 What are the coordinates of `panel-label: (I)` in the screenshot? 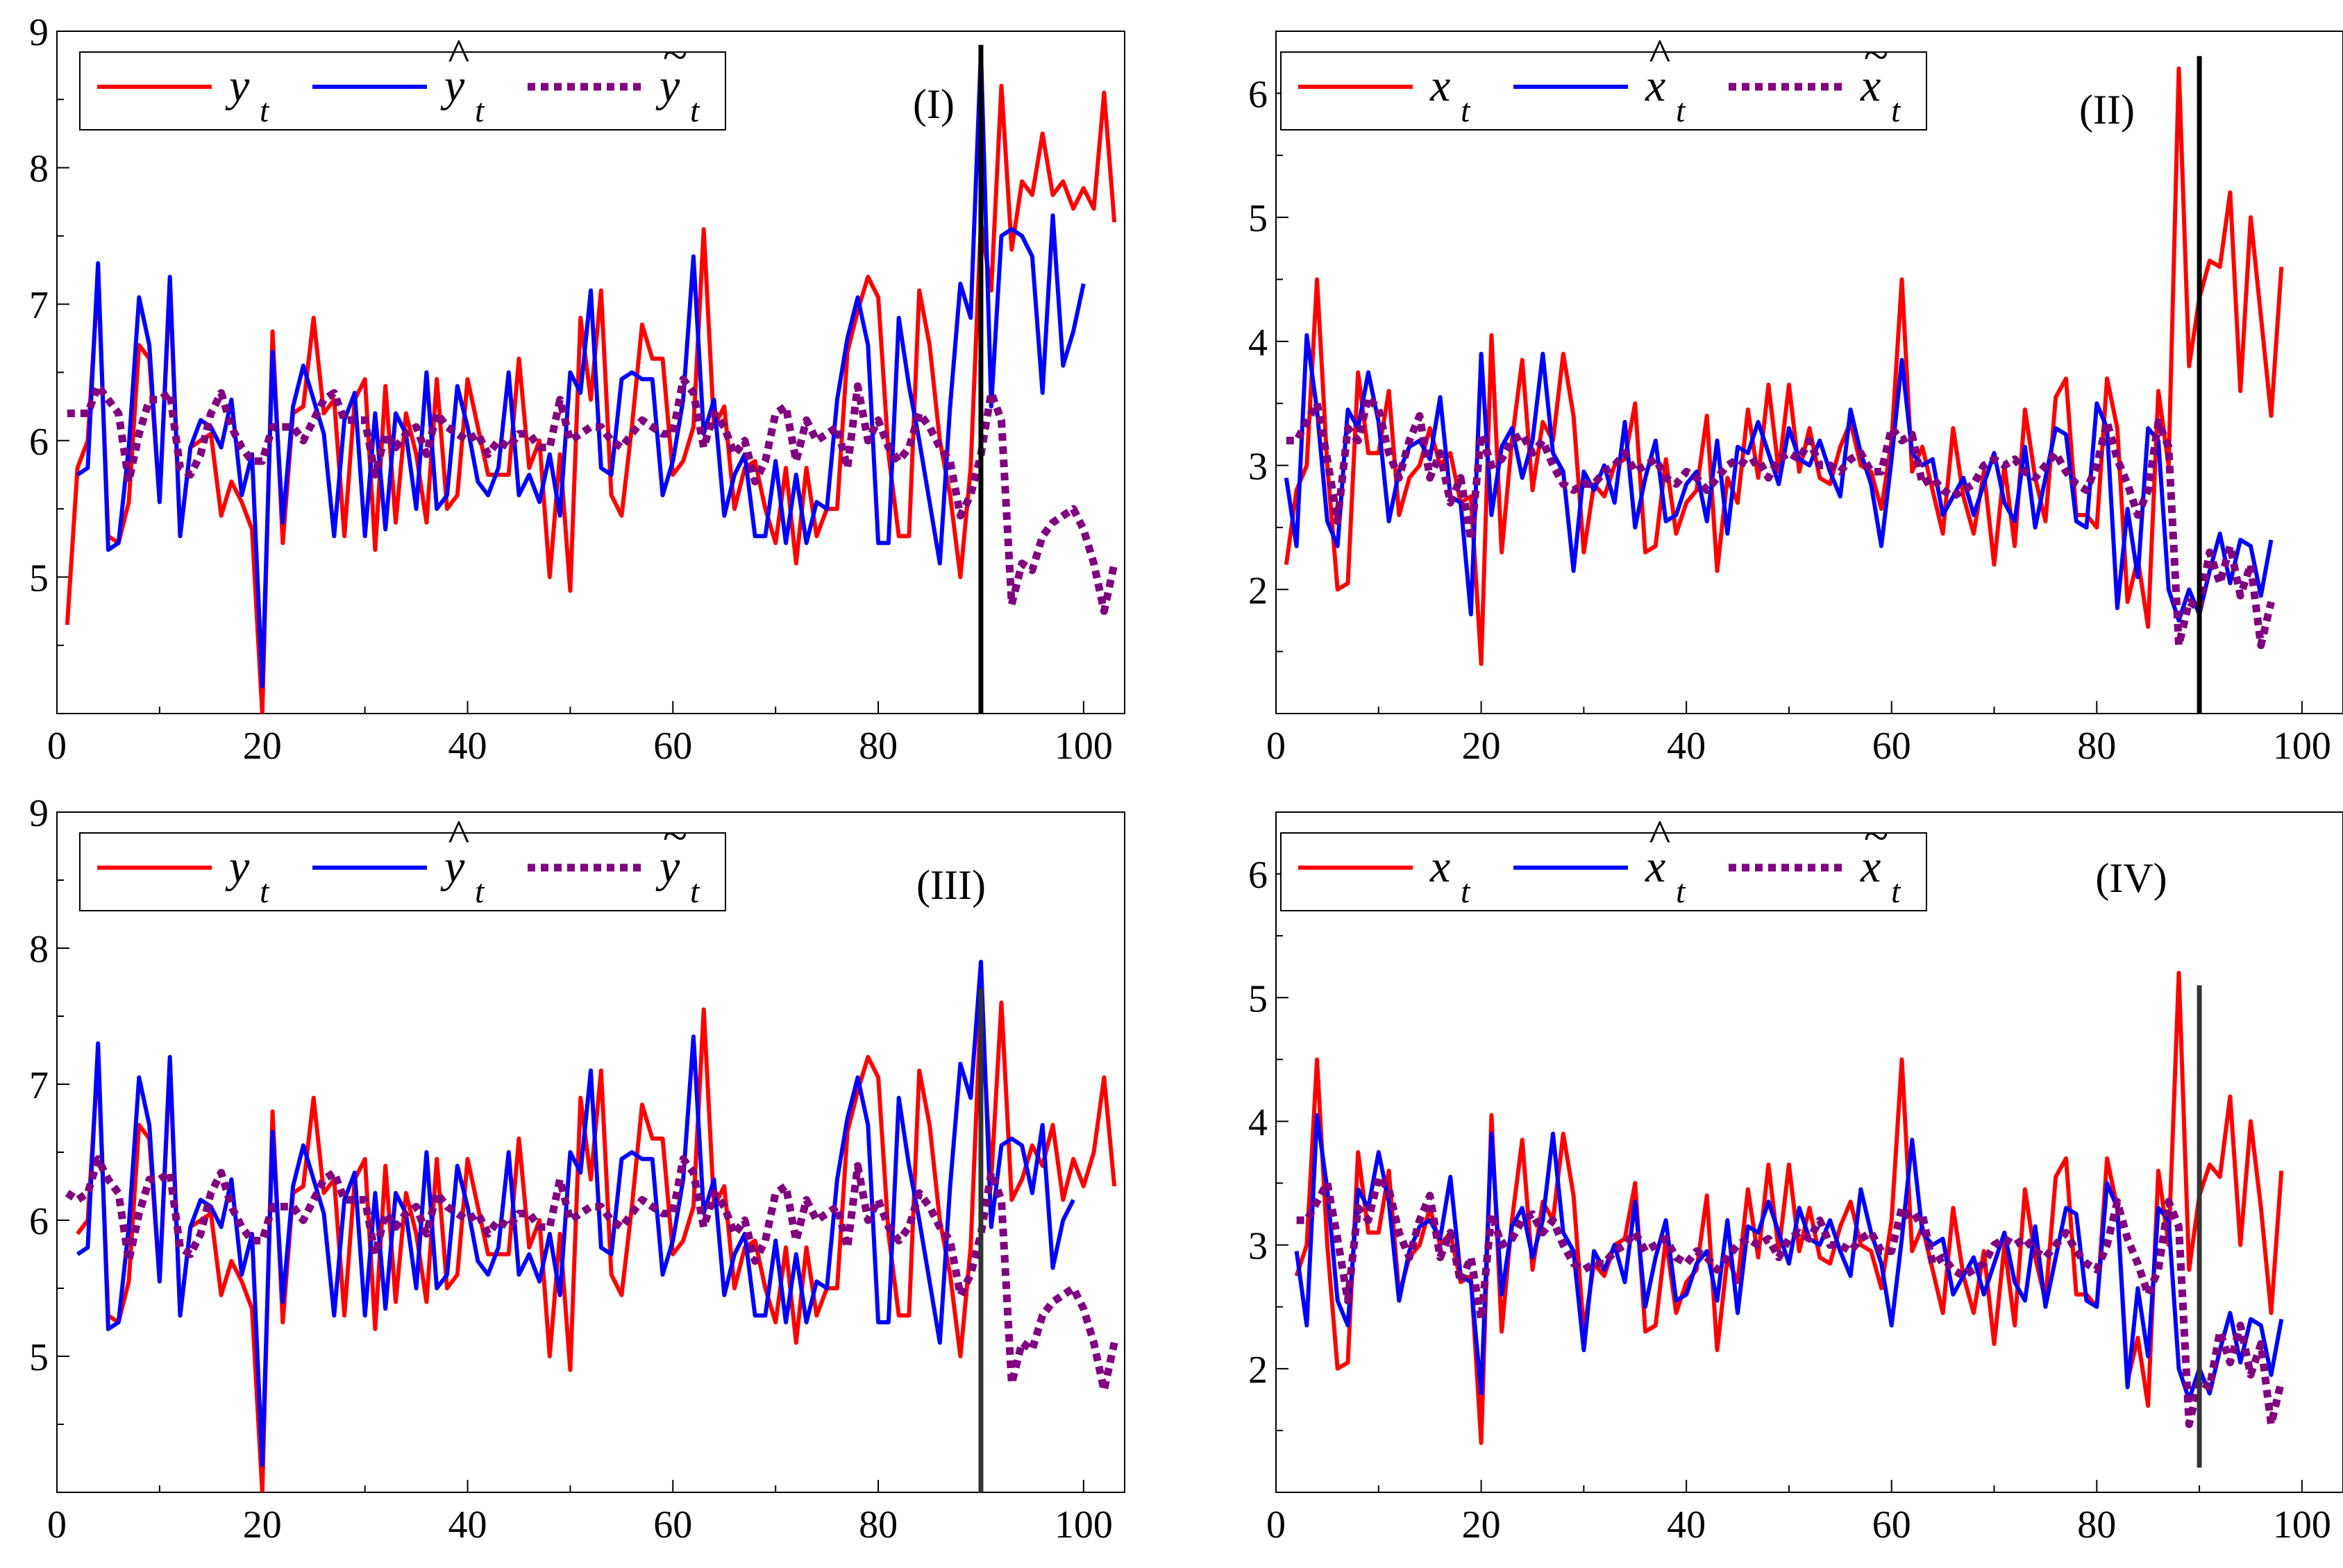 It's located at (934, 104).